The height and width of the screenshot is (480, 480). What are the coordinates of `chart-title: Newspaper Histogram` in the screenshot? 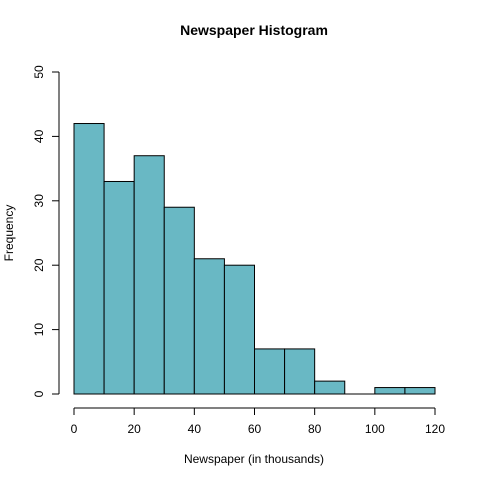 It's located at (254, 30).